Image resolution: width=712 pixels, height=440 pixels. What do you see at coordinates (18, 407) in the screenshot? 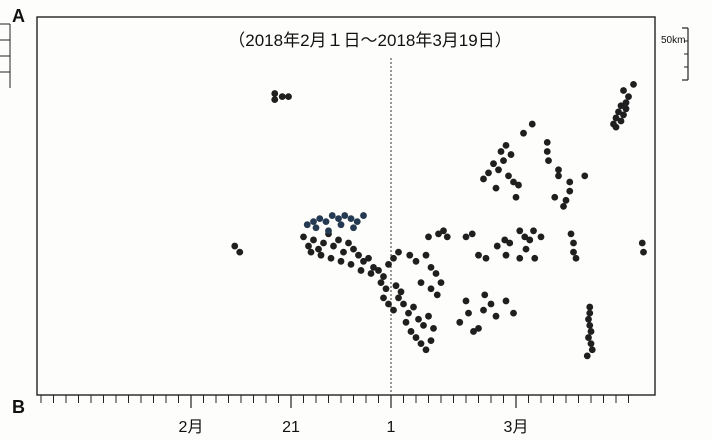
I see `corner-label-bottom: B` at bounding box center [18, 407].